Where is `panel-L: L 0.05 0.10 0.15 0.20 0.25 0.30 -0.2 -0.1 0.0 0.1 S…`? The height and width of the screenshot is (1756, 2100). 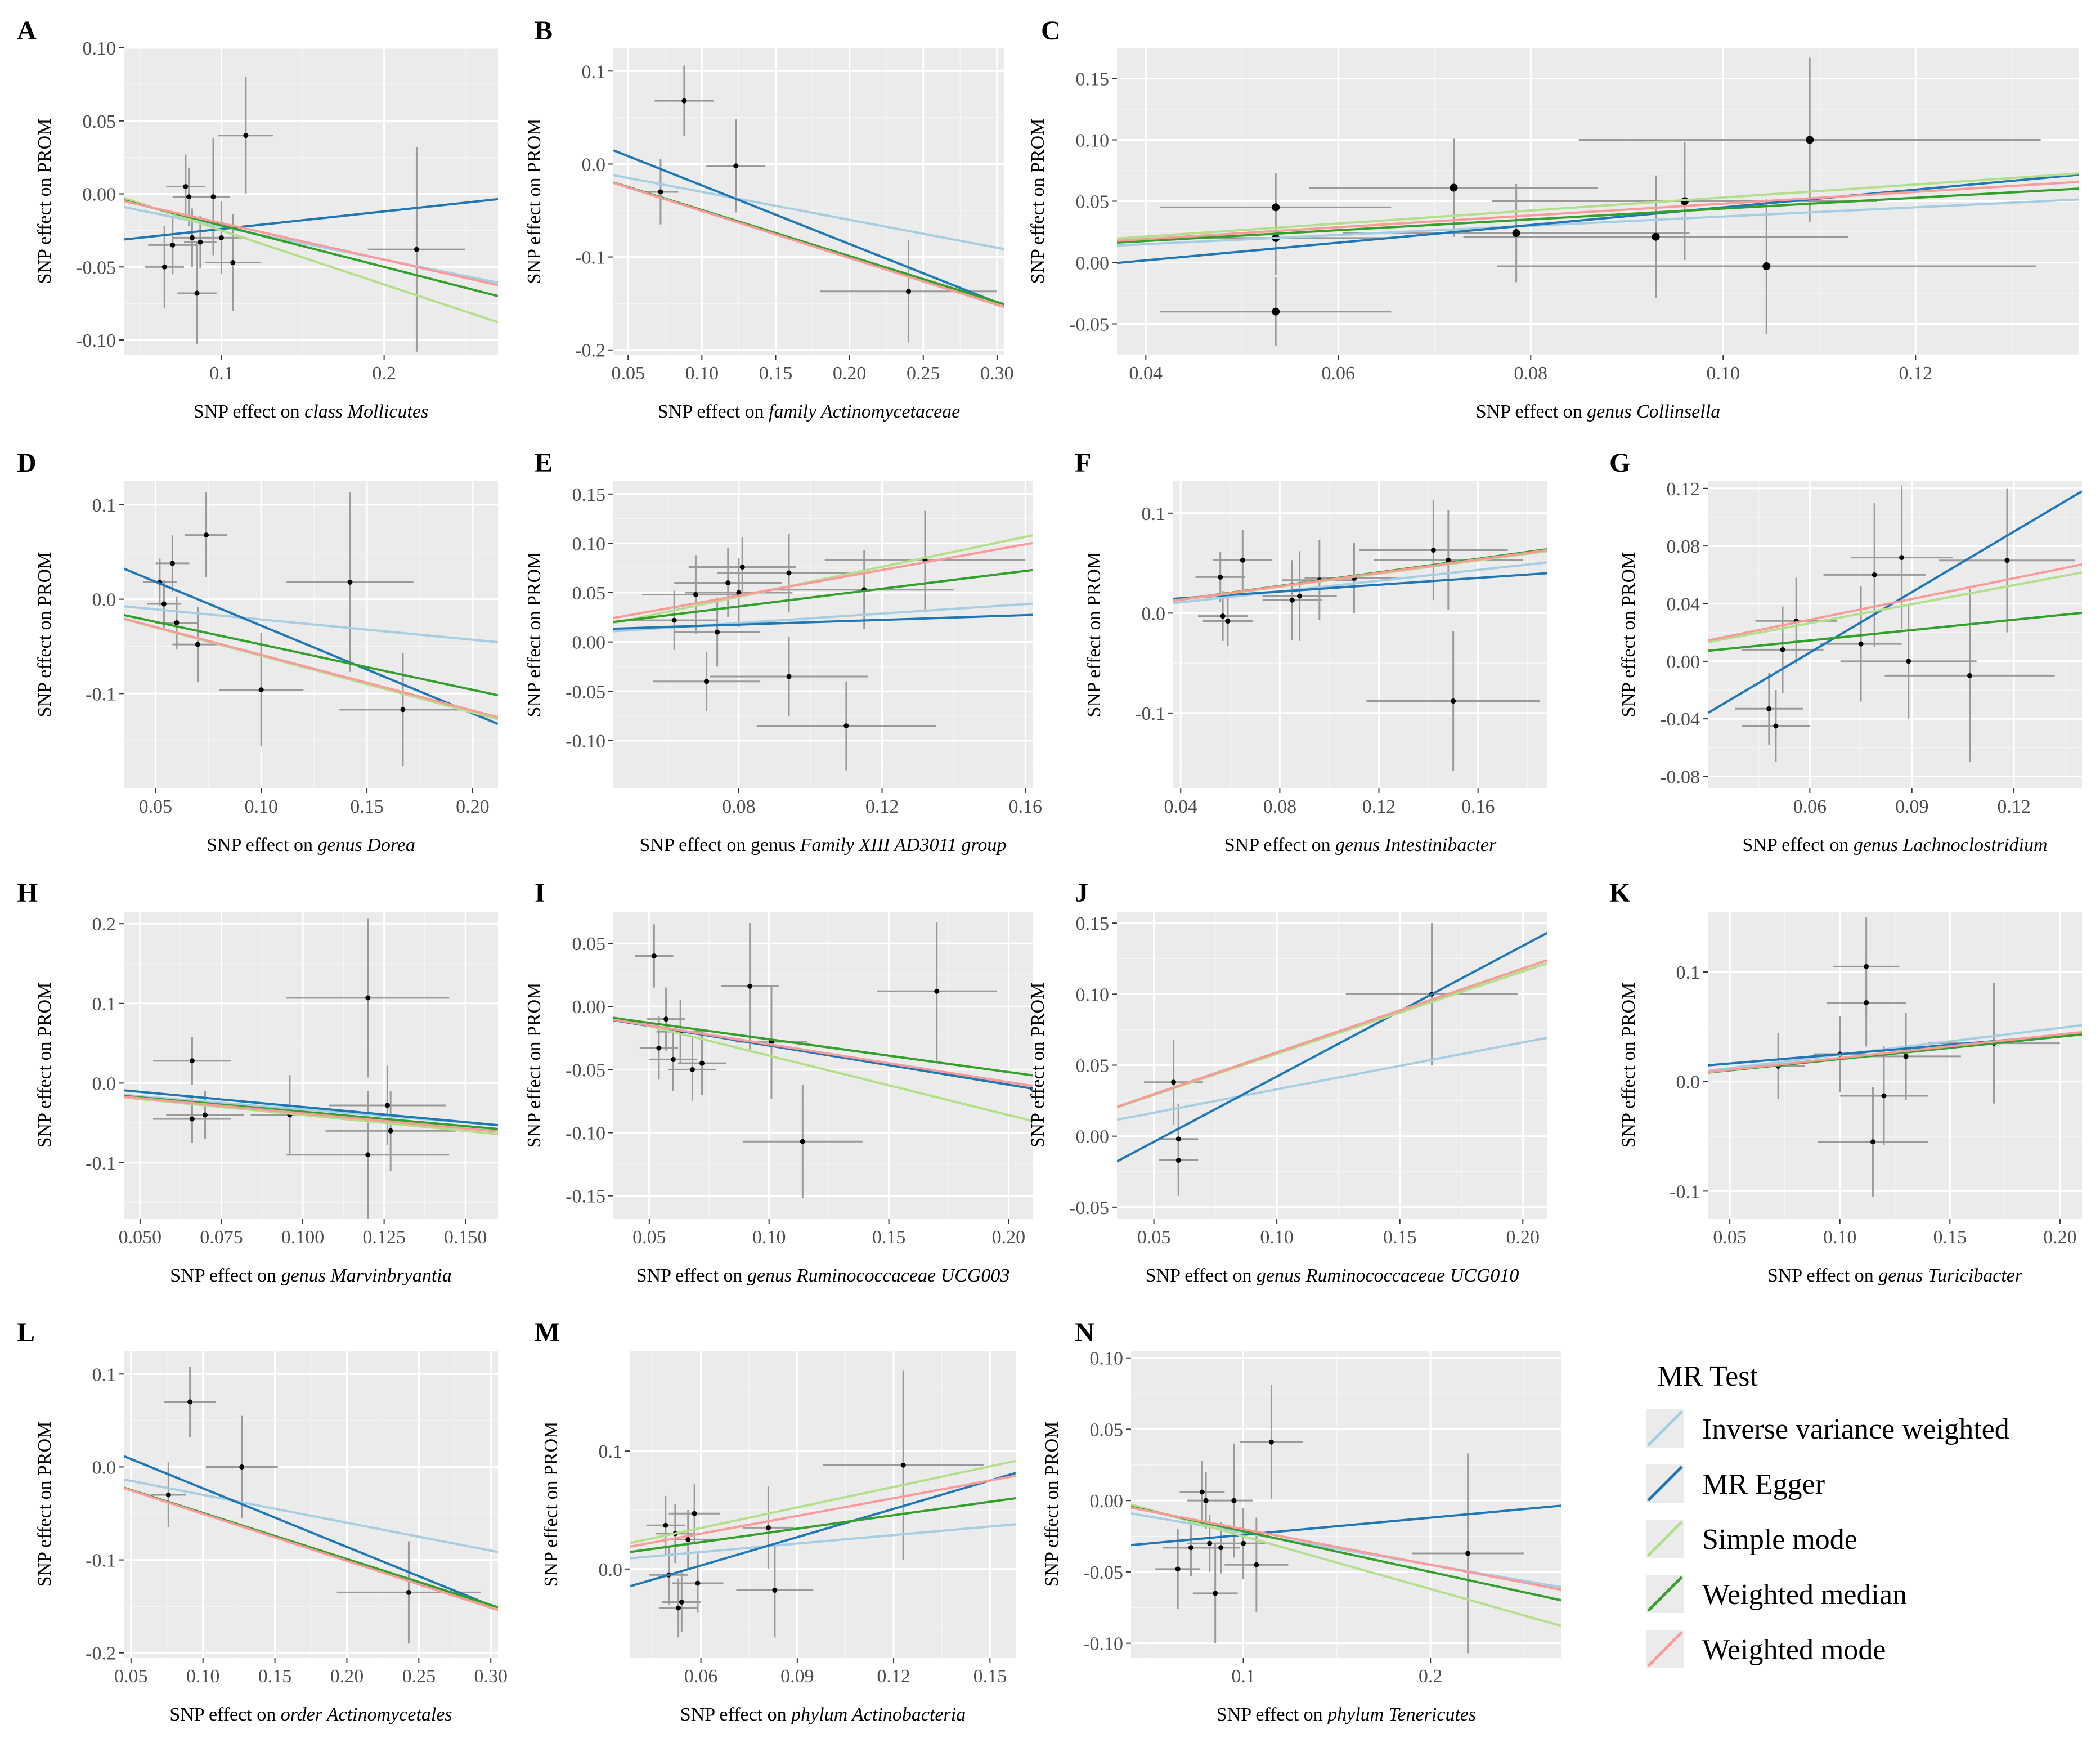 panel-L: L 0.05 0.10 0.15 0.20 0.25 0.30 -0.2 -0.1 0.0 0.1 S… is located at coordinates (262, 1521).